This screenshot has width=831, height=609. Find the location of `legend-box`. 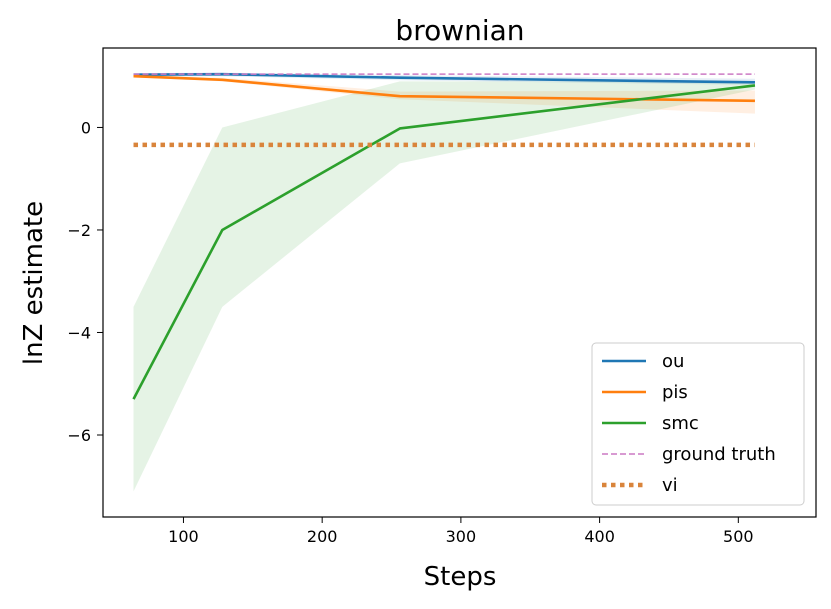

legend-box is located at coordinates (698, 424).